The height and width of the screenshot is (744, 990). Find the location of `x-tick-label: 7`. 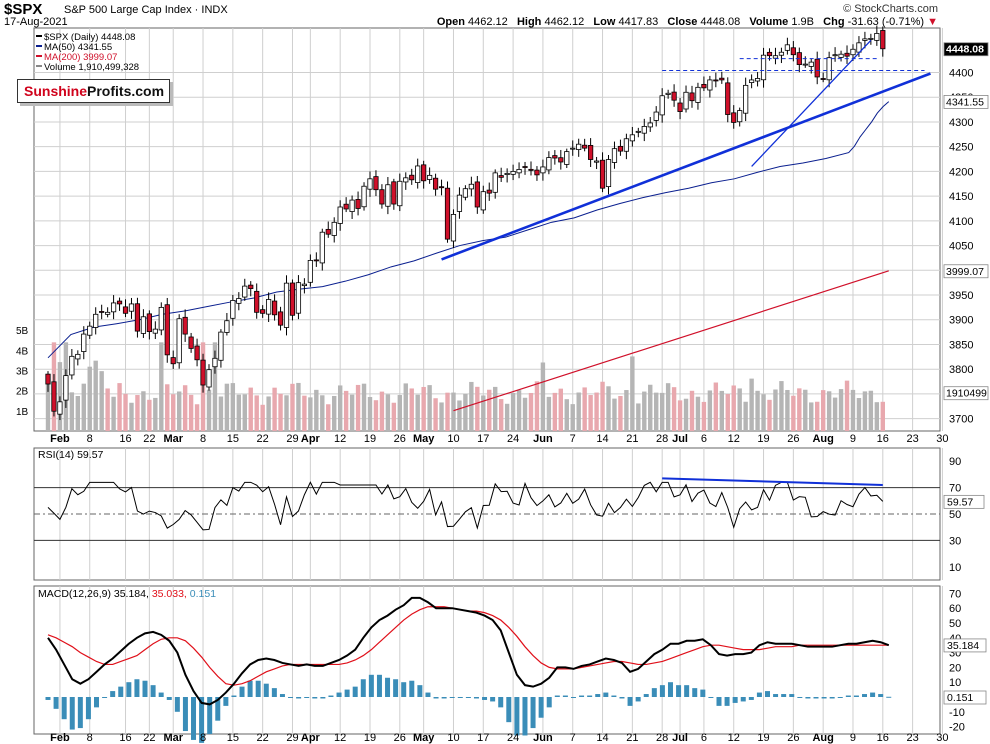

x-tick-label: 7 is located at coordinates (573, 738).